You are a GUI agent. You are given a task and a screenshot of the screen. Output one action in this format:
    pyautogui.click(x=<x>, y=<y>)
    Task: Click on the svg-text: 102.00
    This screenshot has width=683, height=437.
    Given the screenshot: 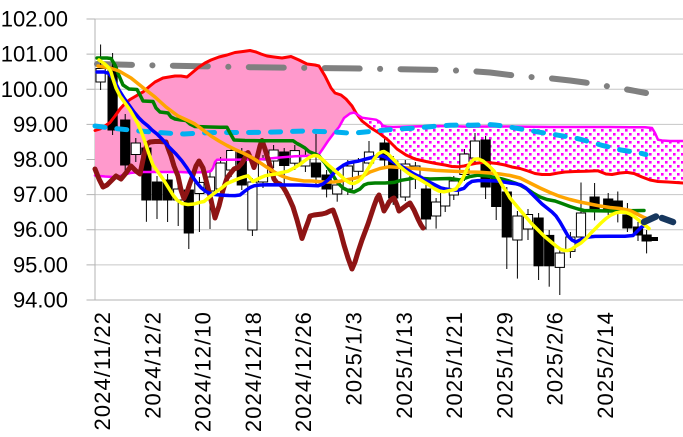 What is the action you would take?
    pyautogui.click(x=34, y=19)
    